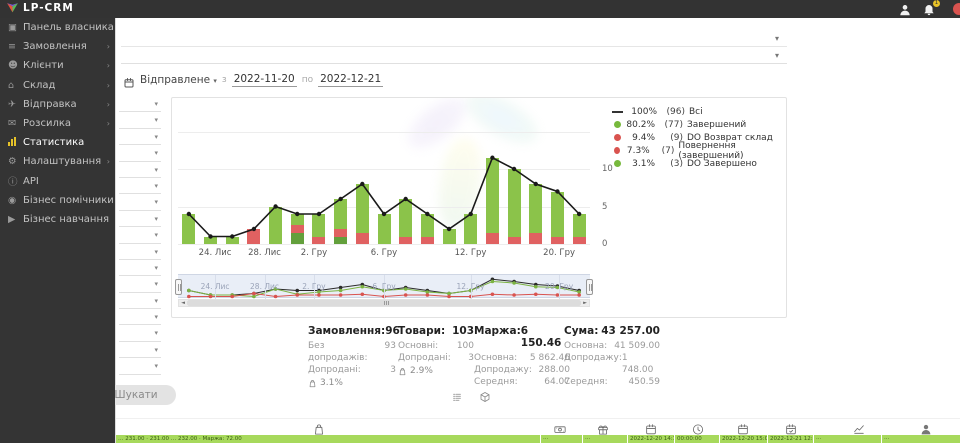 The width and height of the screenshot is (960, 443). I want to click on side-filter-select-10: ▾, so click(140, 268).